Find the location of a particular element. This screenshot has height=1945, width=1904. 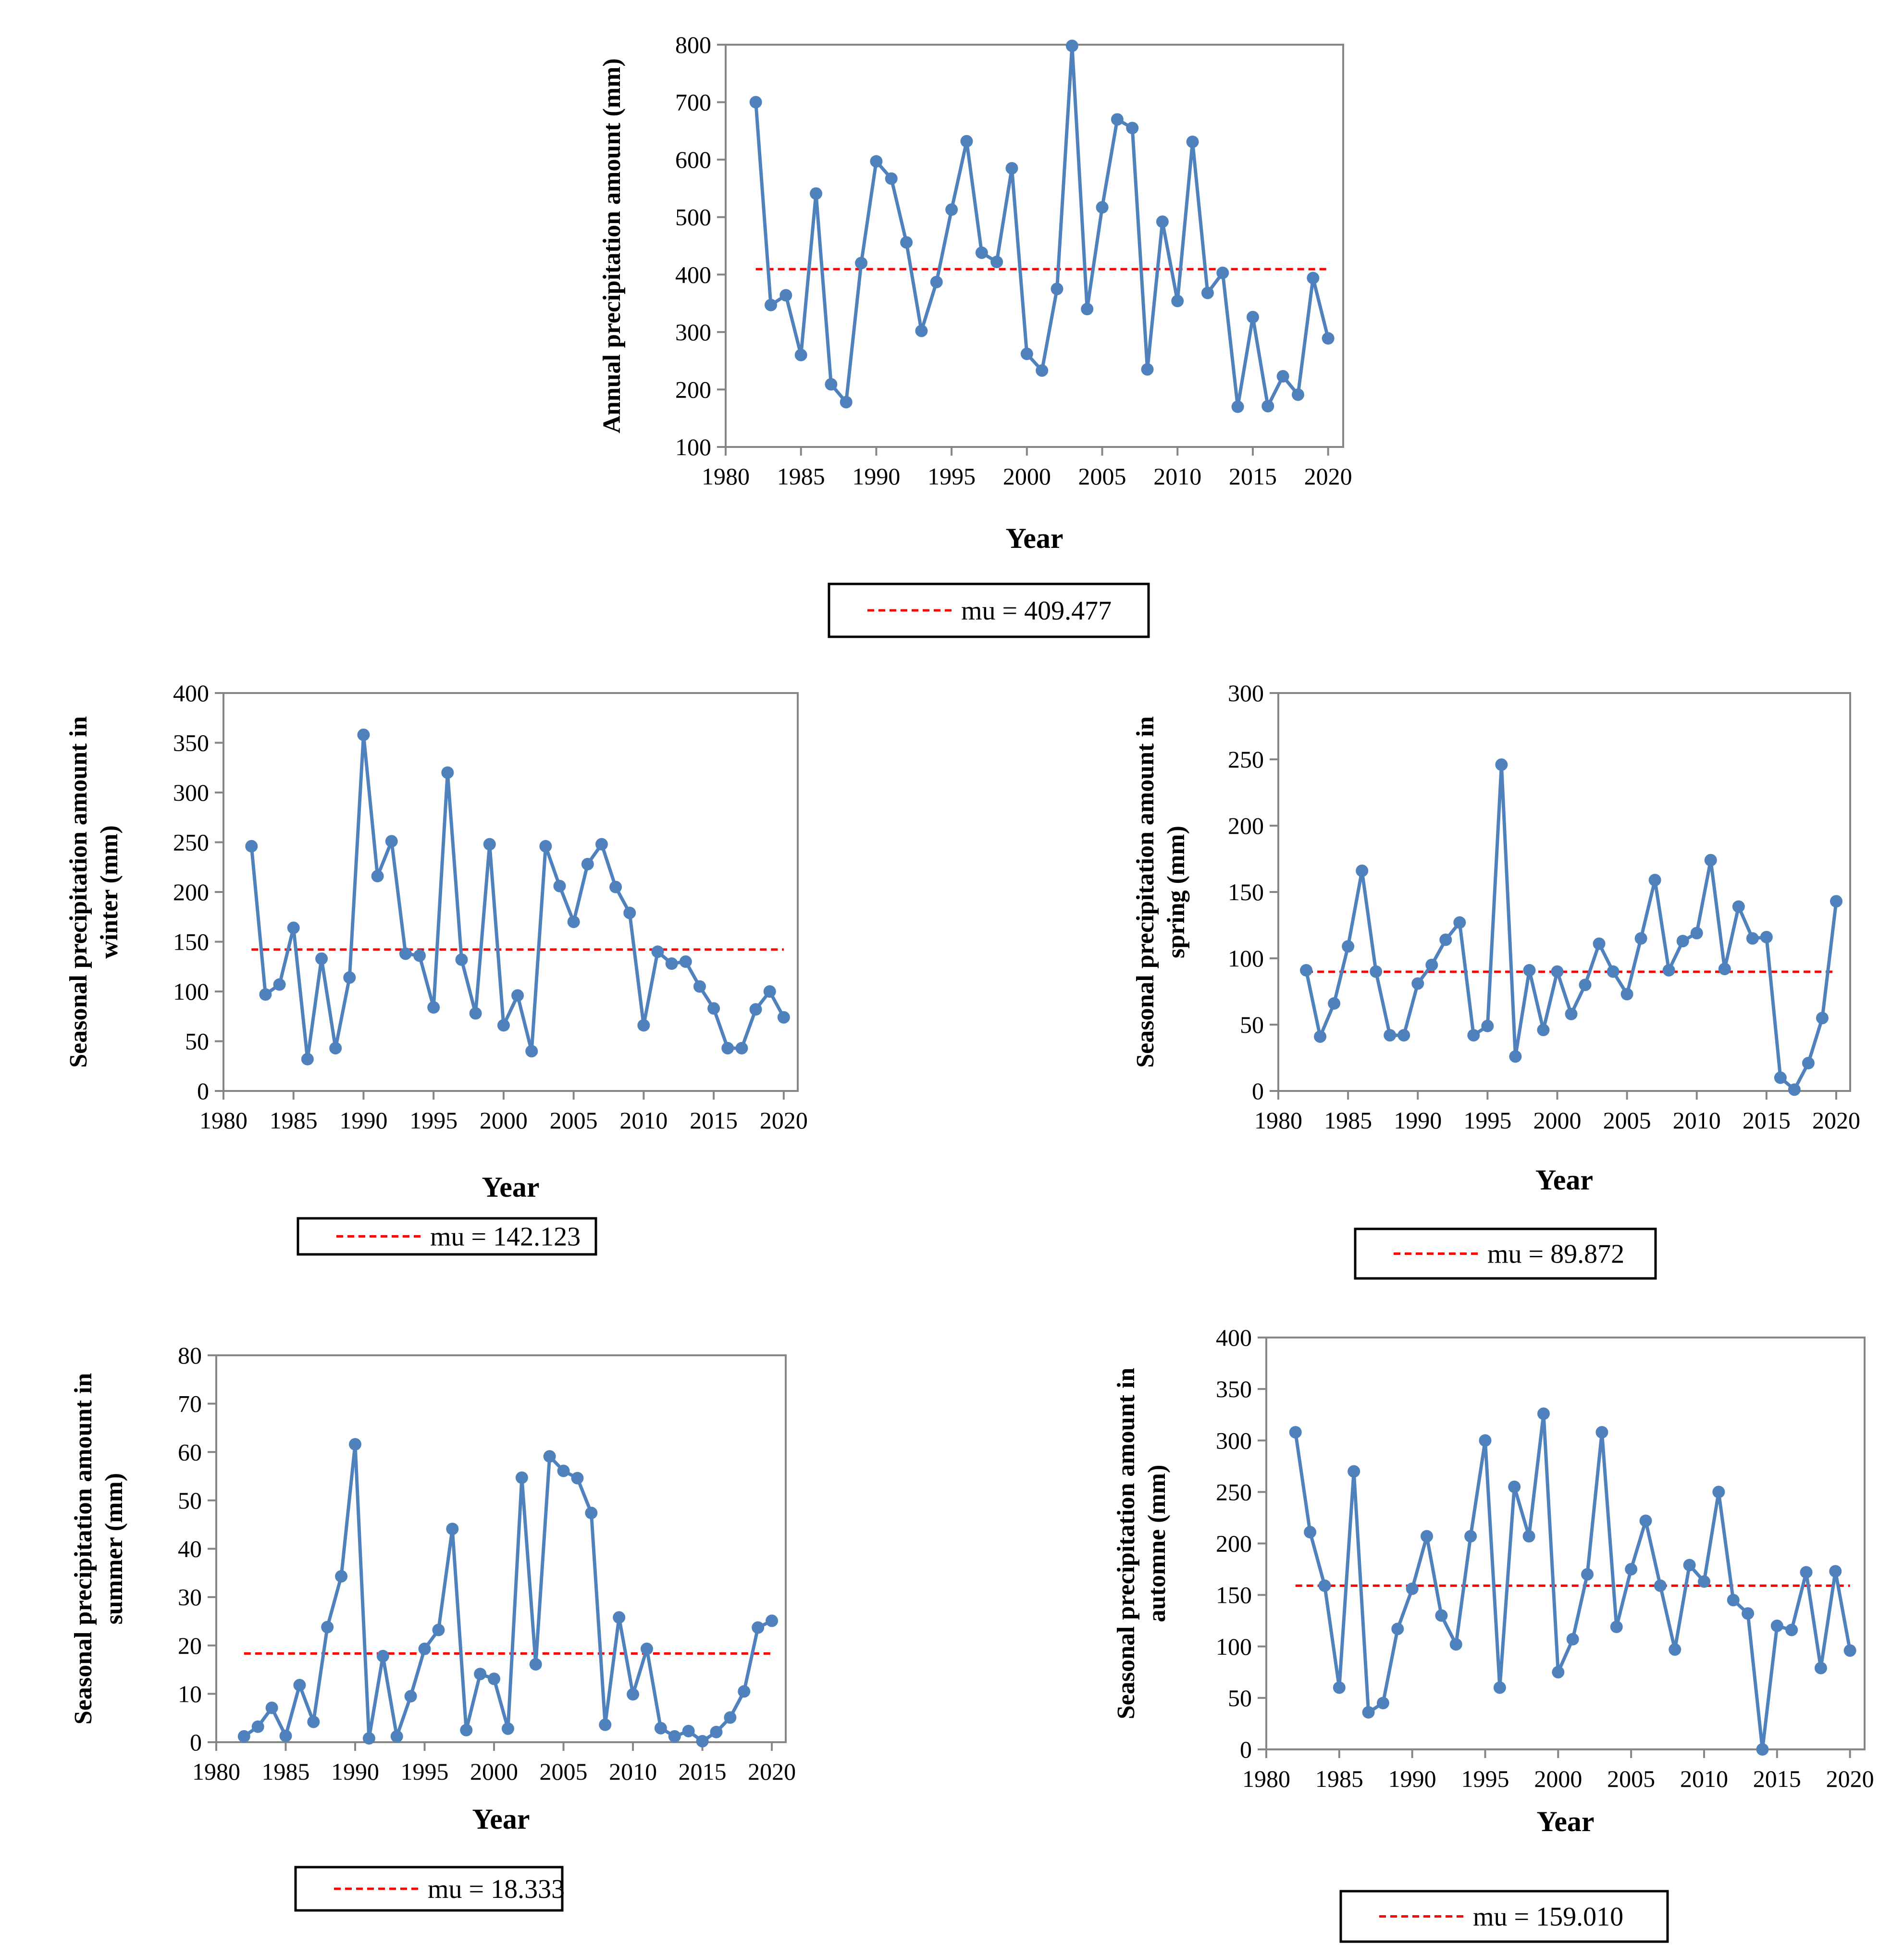

y-tick-label: 50 is located at coordinates (197, 1041).